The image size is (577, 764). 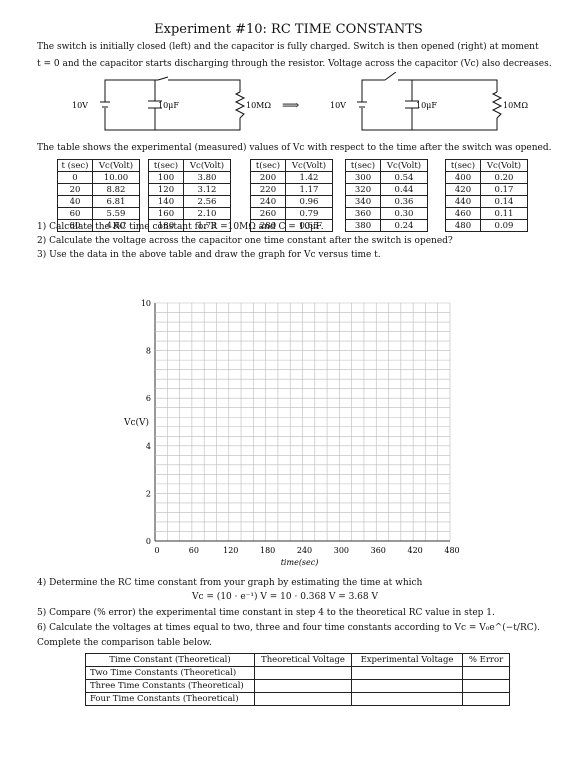 What do you see at coordinates (404, 177) in the screenshot?
I see `voltage-cell: 0.54` at bounding box center [404, 177].